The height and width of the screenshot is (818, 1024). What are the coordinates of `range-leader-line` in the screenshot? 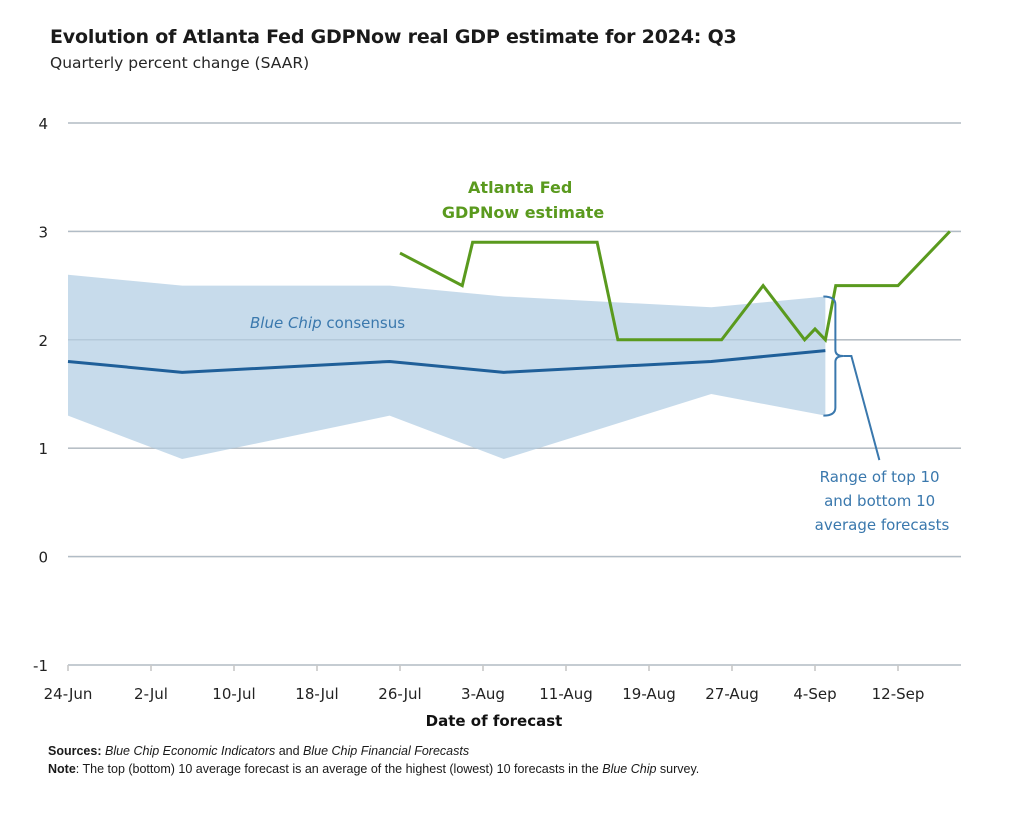 It's located at (862, 408).